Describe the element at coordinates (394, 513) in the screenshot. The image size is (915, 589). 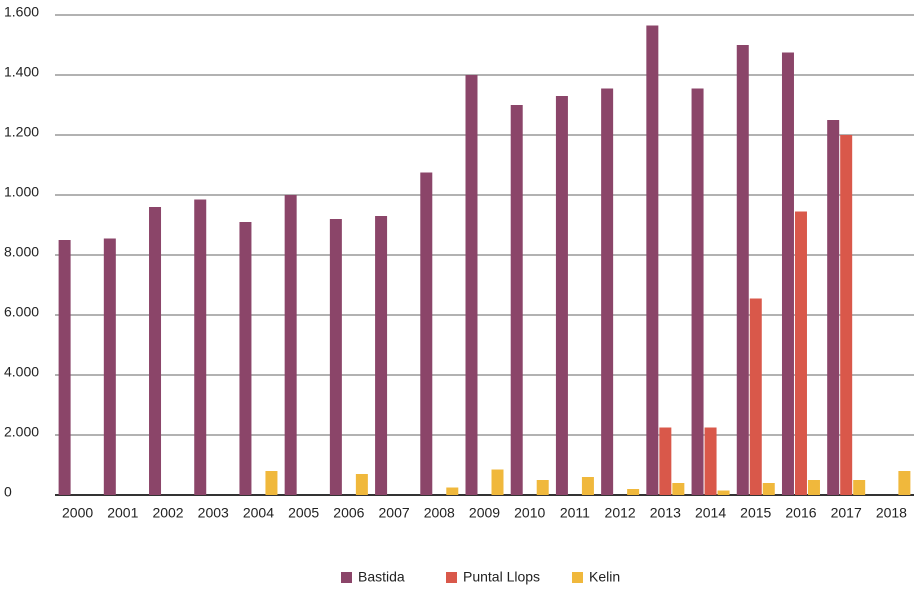
I see `x-tick-label: 2007` at that location.